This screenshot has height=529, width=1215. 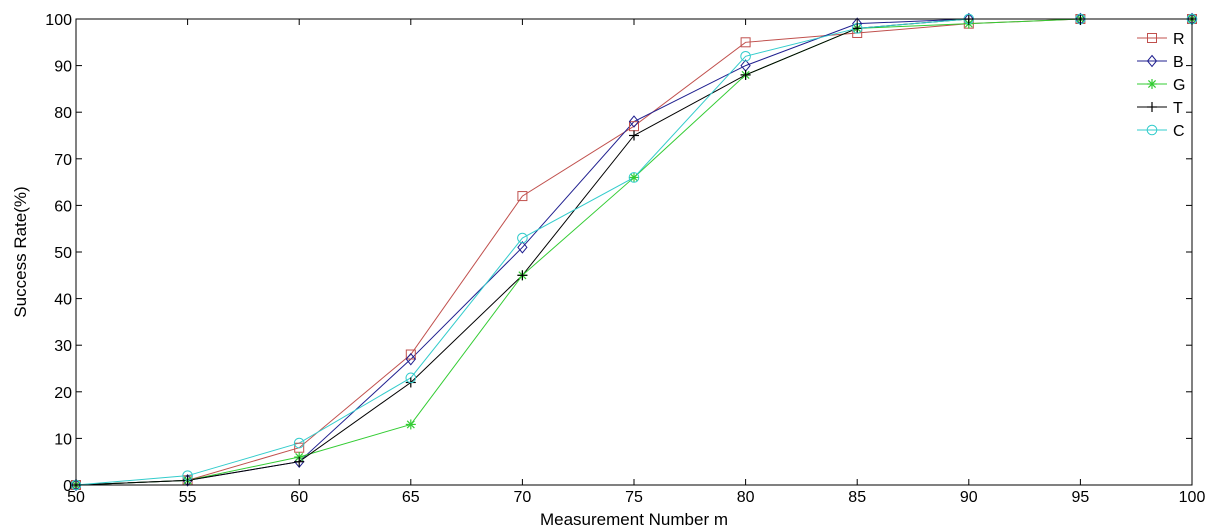 What do you see at coordinates (969, 497) in the screenshot?
I see `x-tick-label: 90` at bounding box center [969, 497].